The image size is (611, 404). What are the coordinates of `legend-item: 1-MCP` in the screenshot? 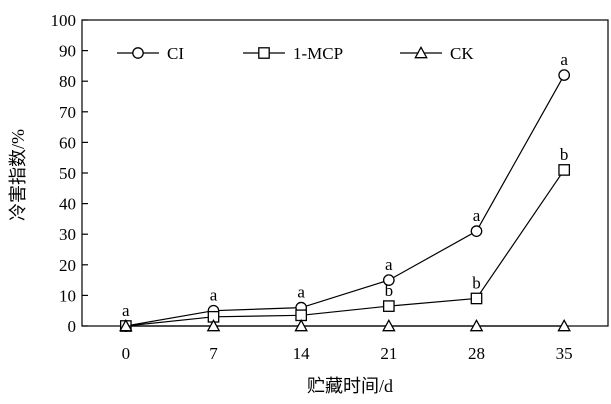 It's located at (293, 53).